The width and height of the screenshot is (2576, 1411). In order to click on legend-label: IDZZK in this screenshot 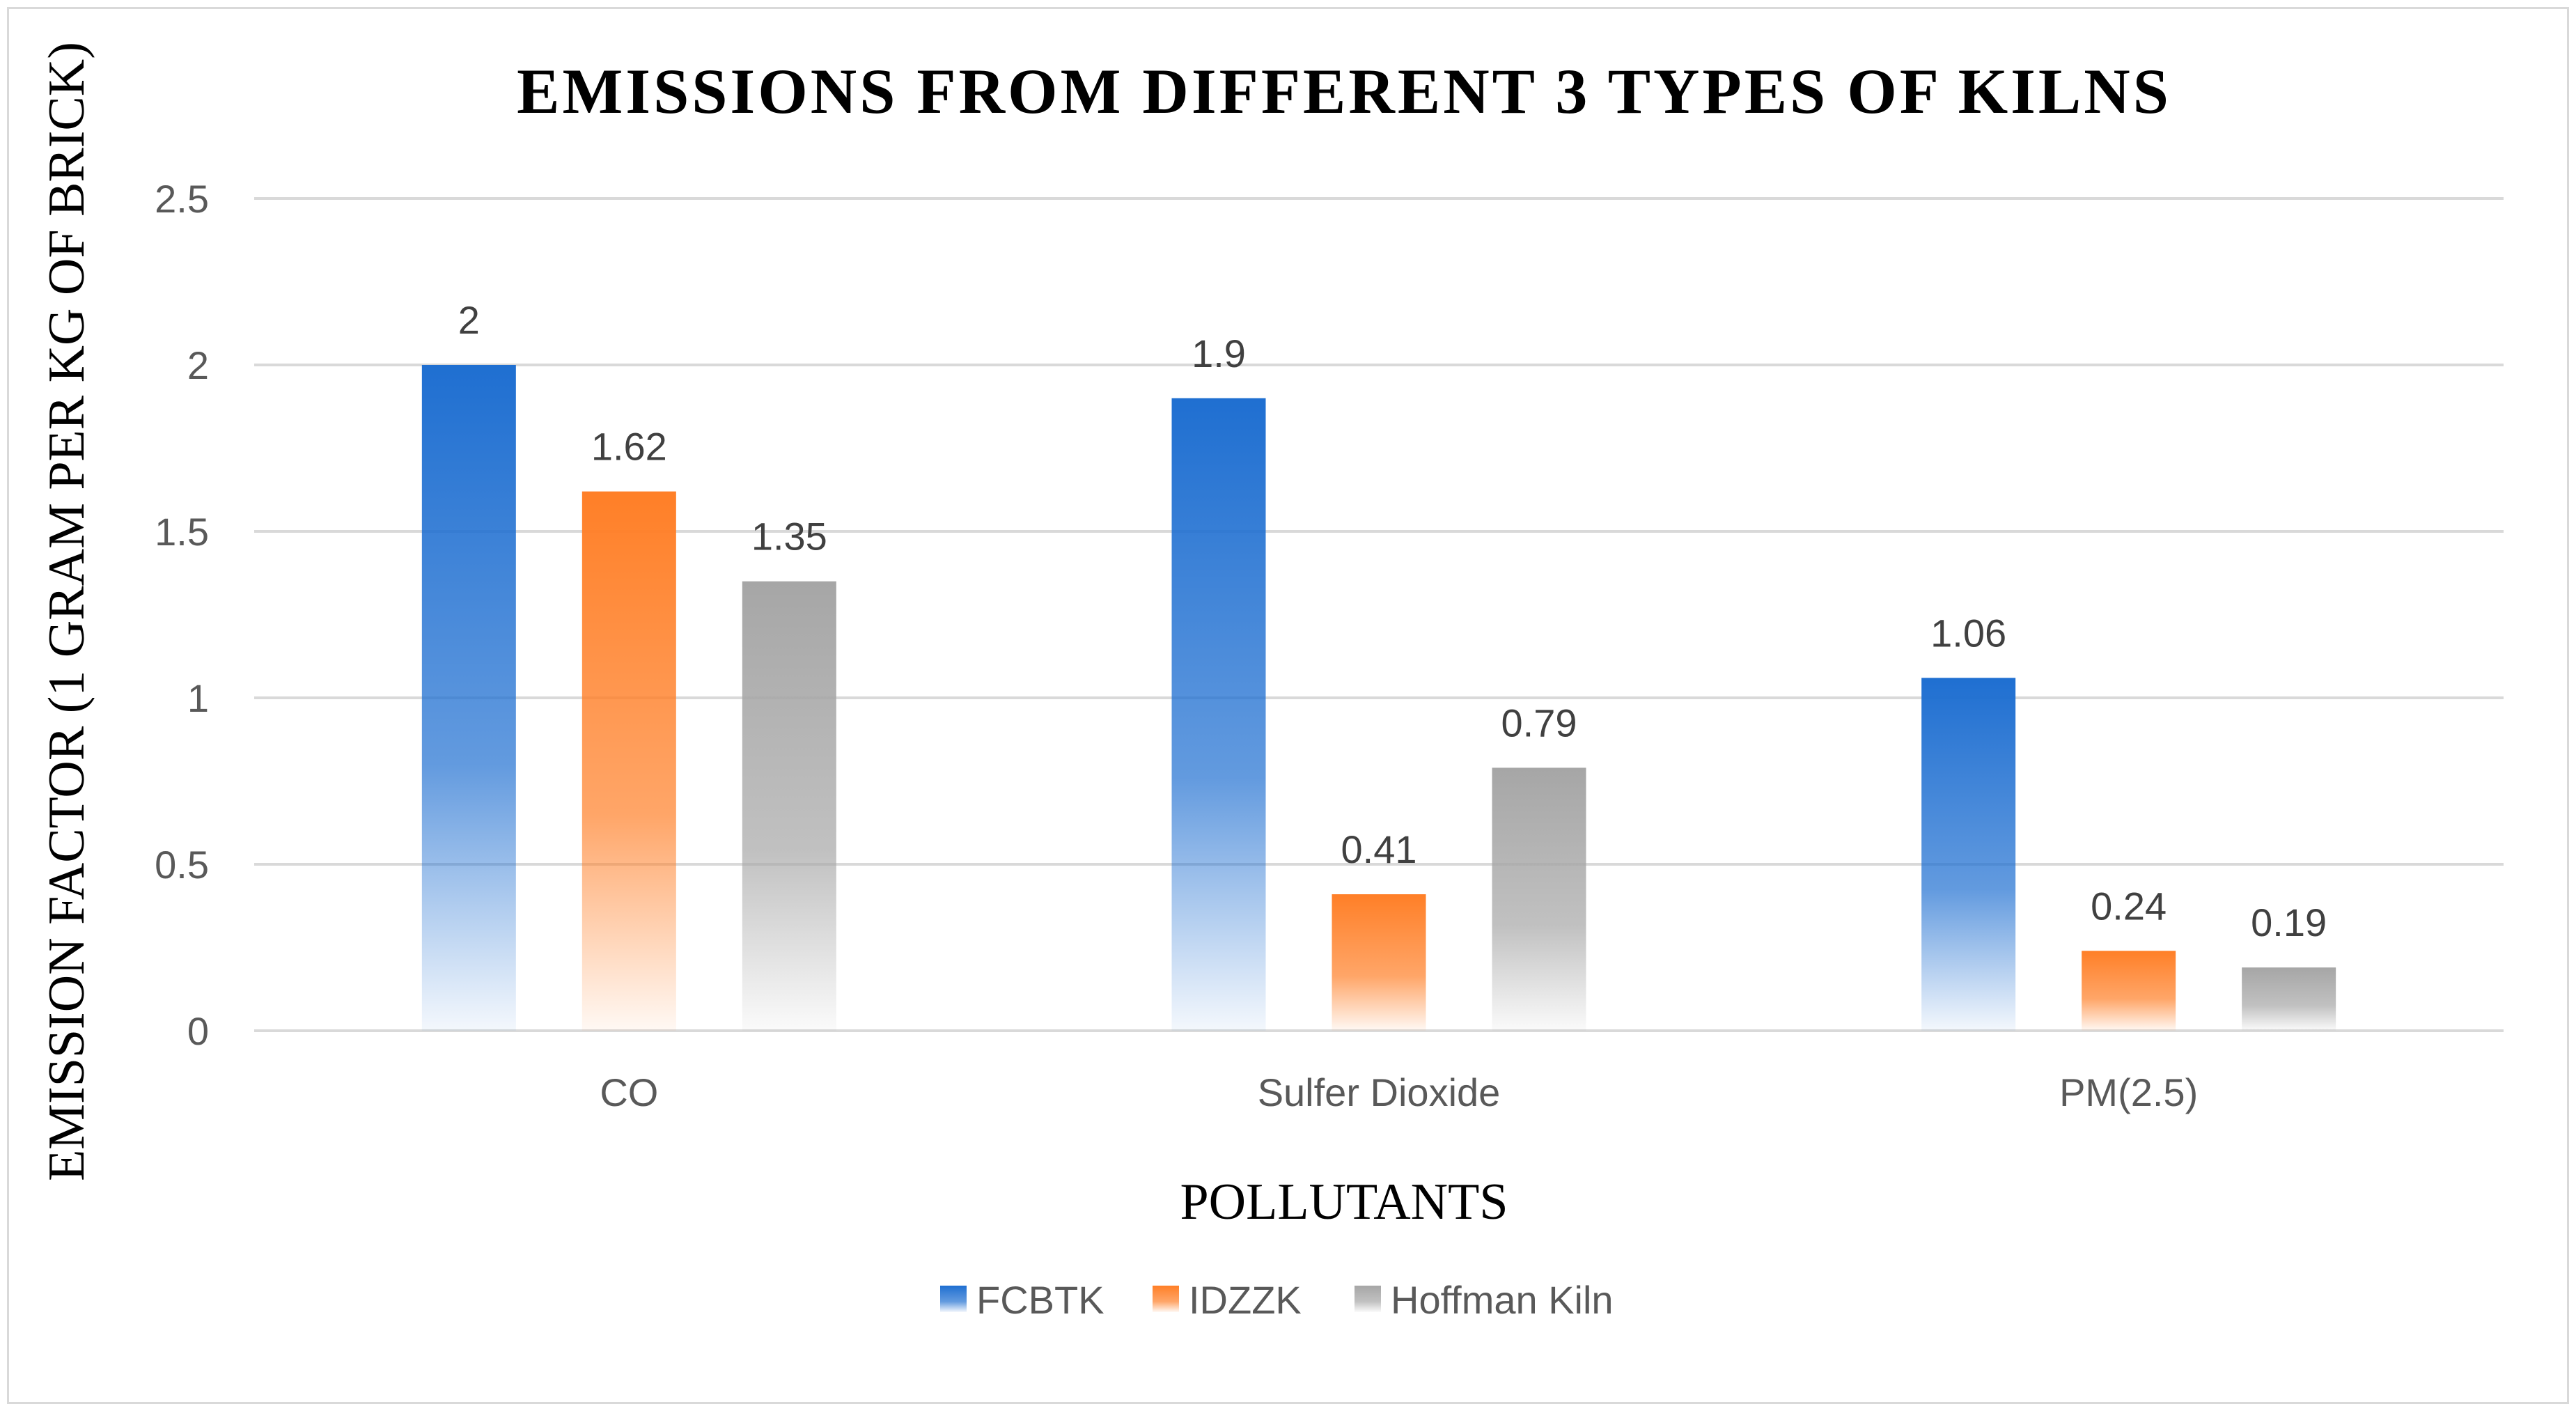, I will do `click(1245, 1300)`.